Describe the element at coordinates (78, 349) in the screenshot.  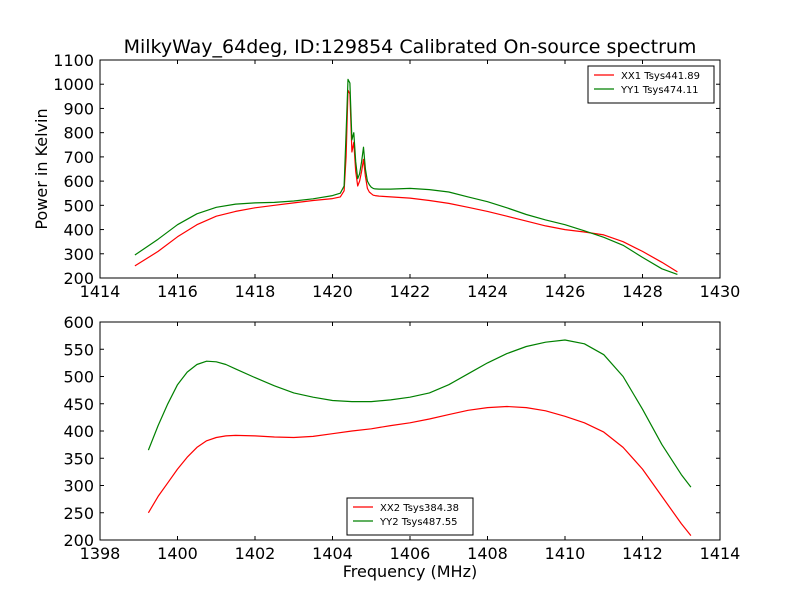
I see `y-tick-label: 550` at that location.